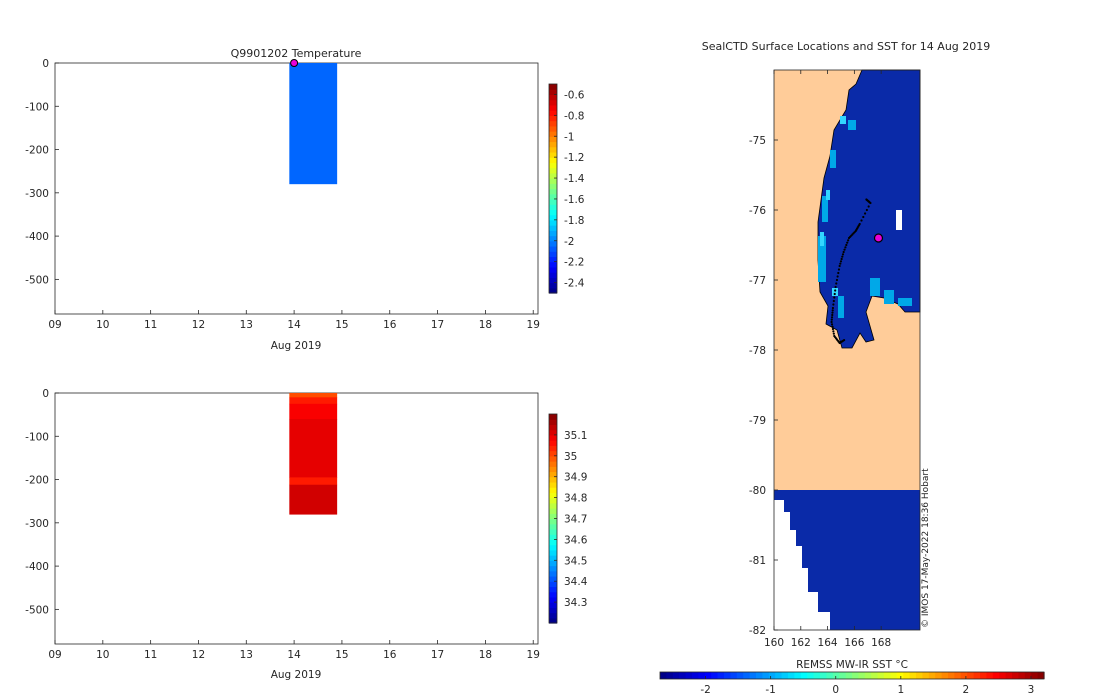  I want to click on ice-patch, so click(899, 220).